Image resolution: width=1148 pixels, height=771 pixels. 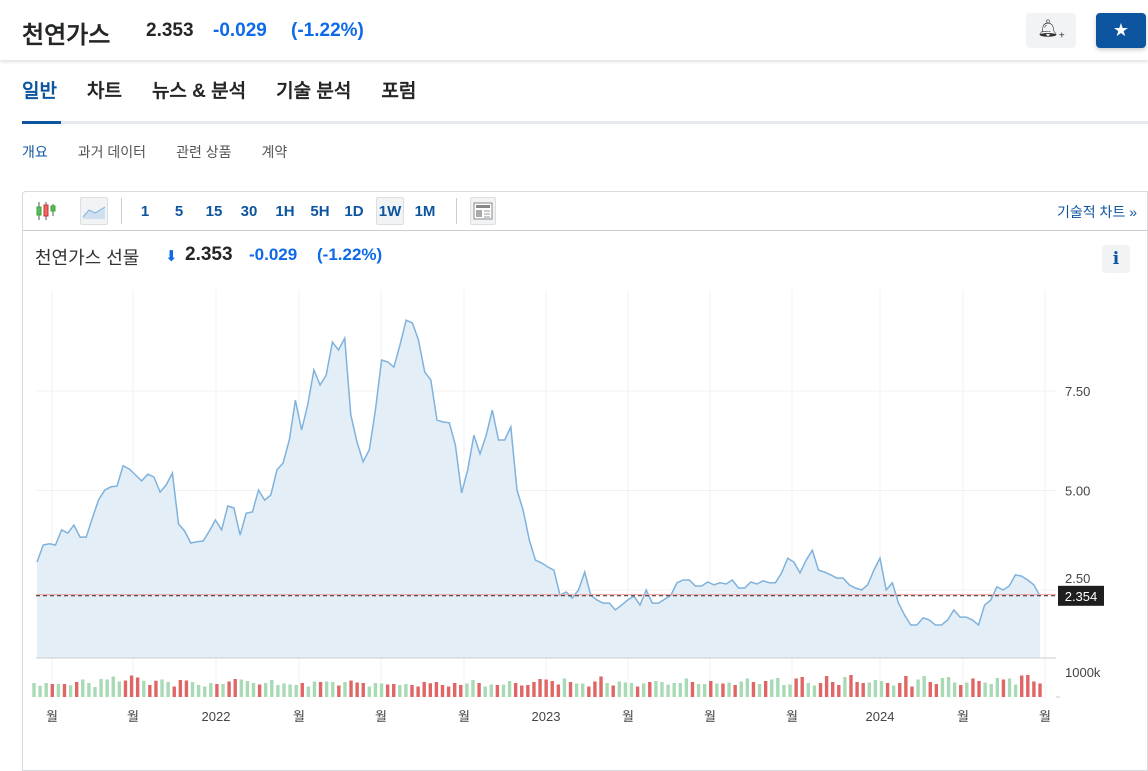 I want to click on watermark-suffix: .com, so click(x=187, y=631).